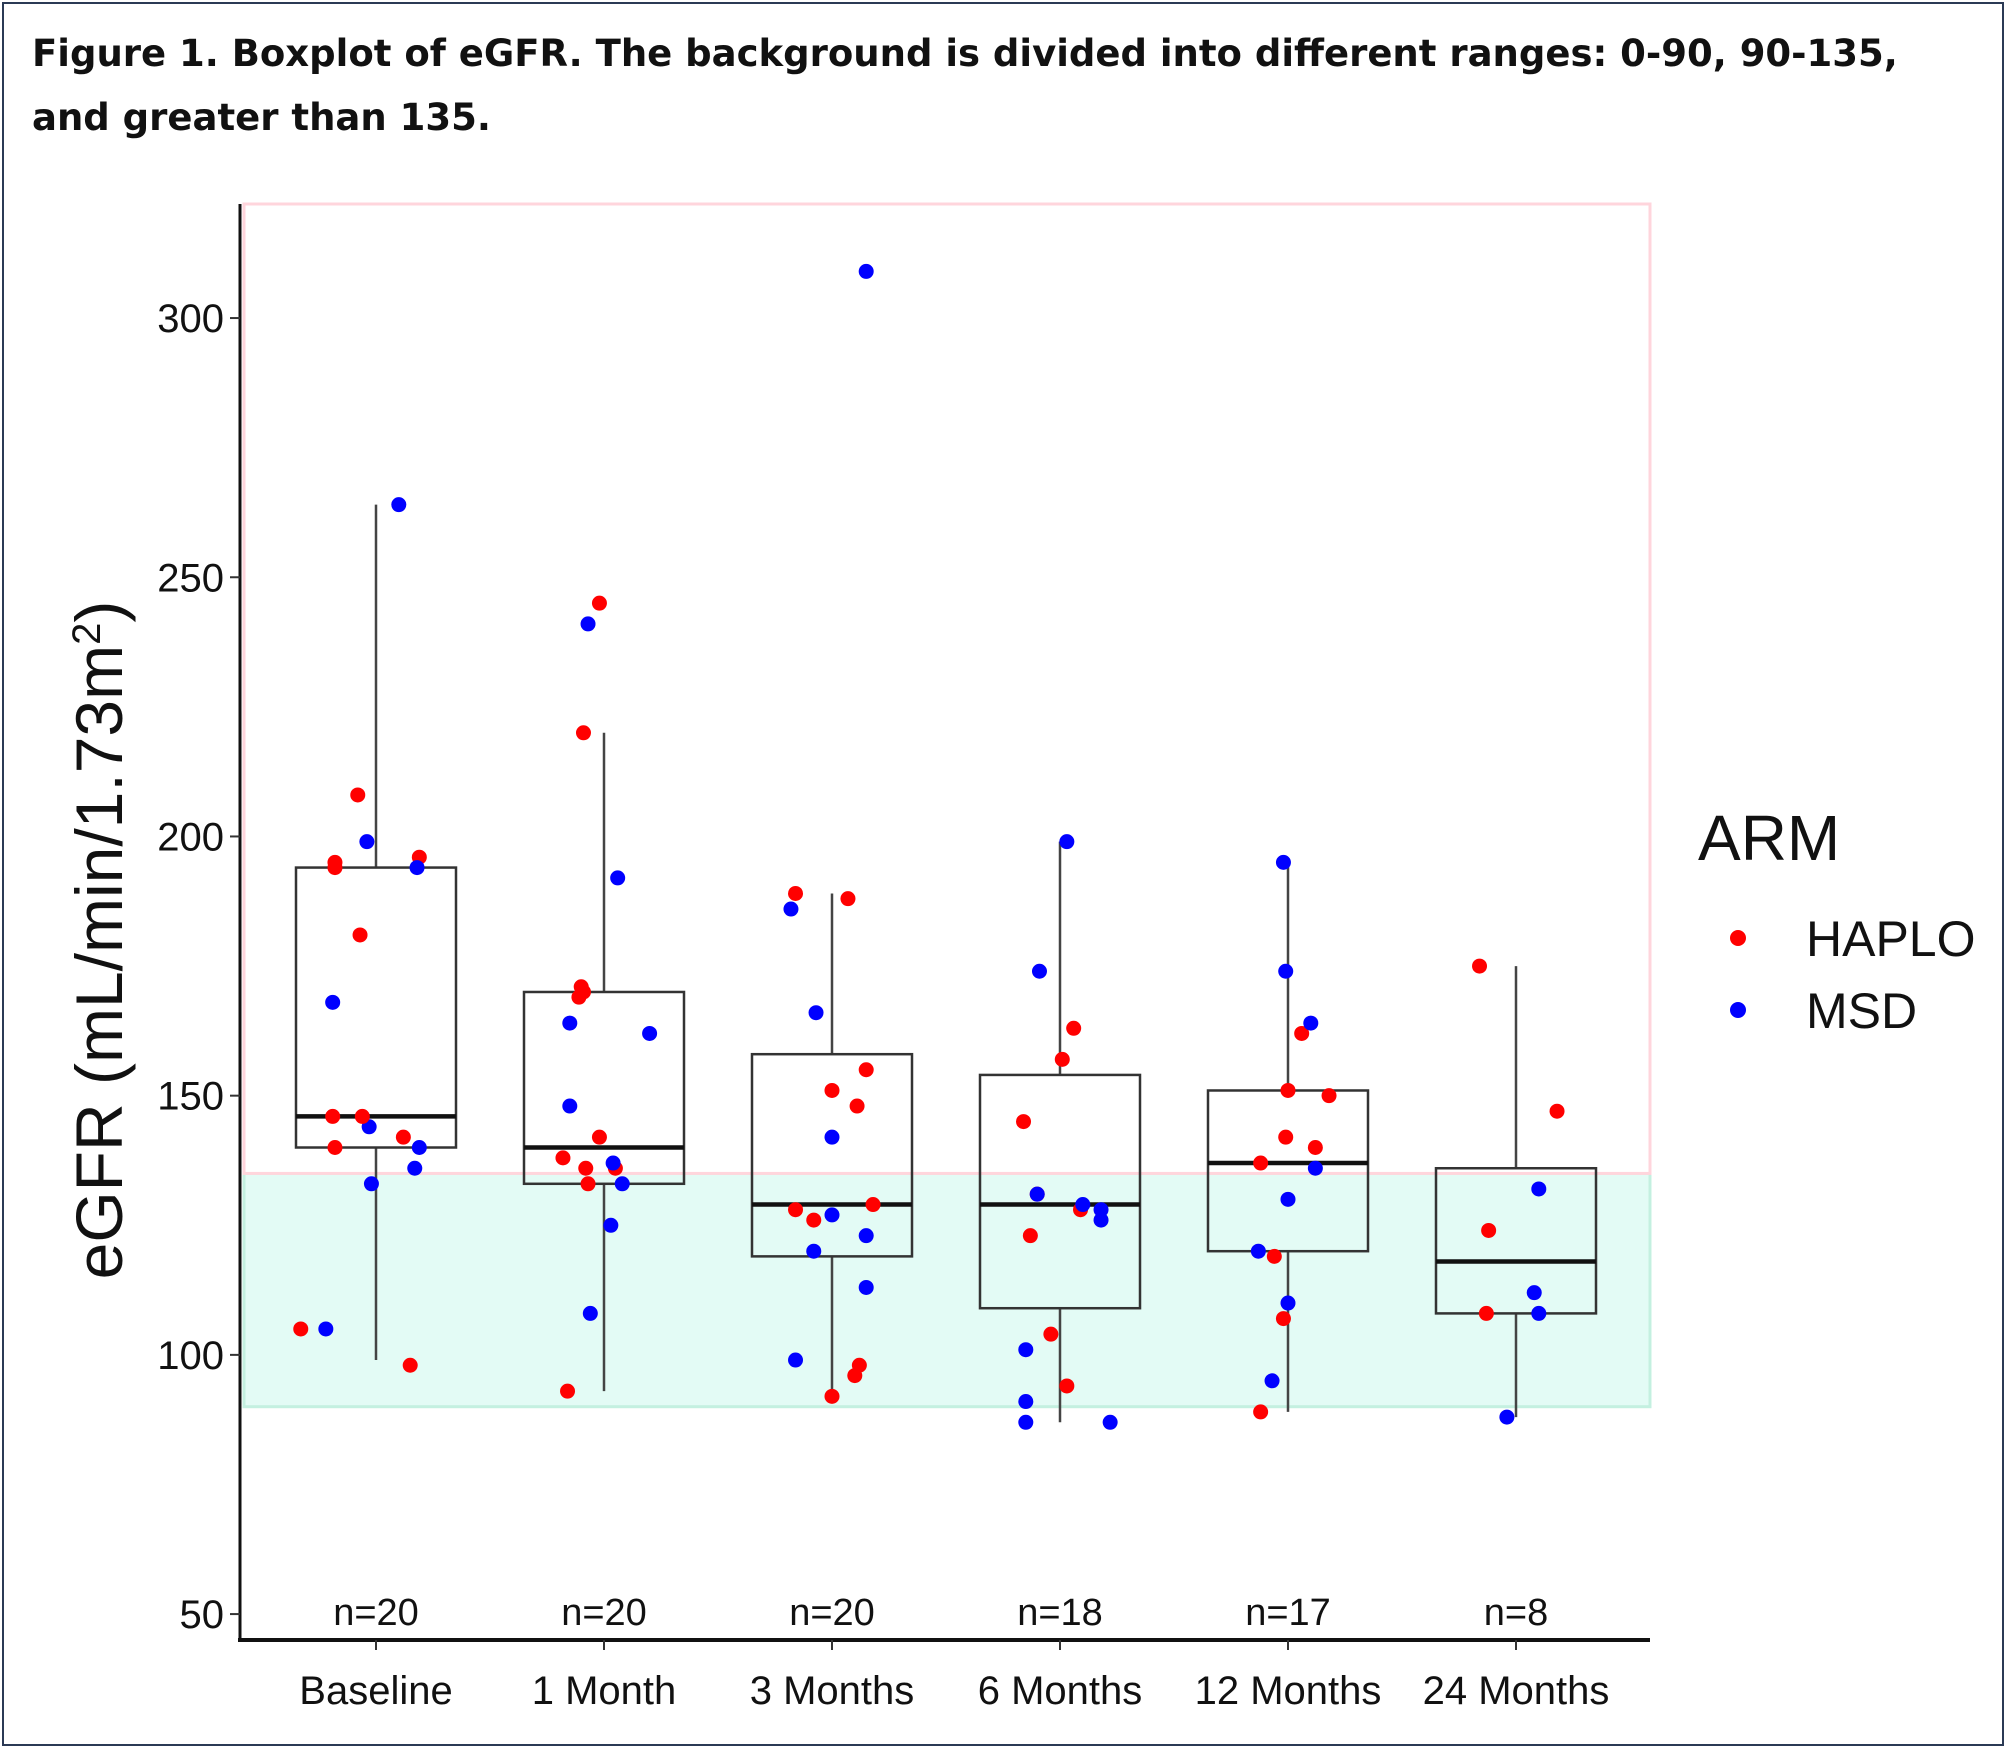 This screenshot has width=2010, height=1752. Describe the element at coordinates (1516, 1613) in the screenshot. I see `n-label: n=8` at that location.